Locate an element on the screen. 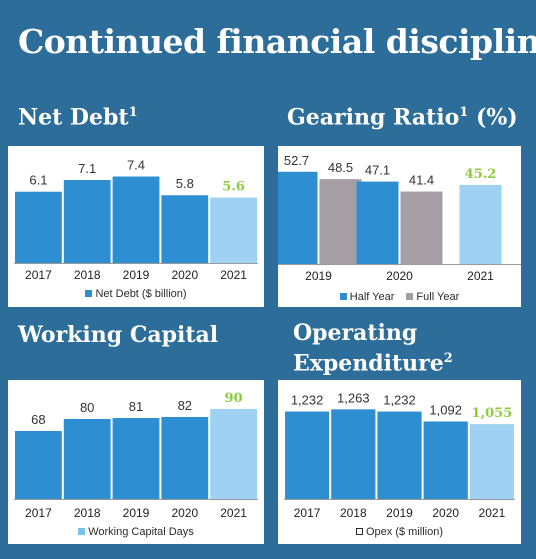 This screenshot has height=559, width=536. data-label-2017: 68 is located at coordinates (38, 419).